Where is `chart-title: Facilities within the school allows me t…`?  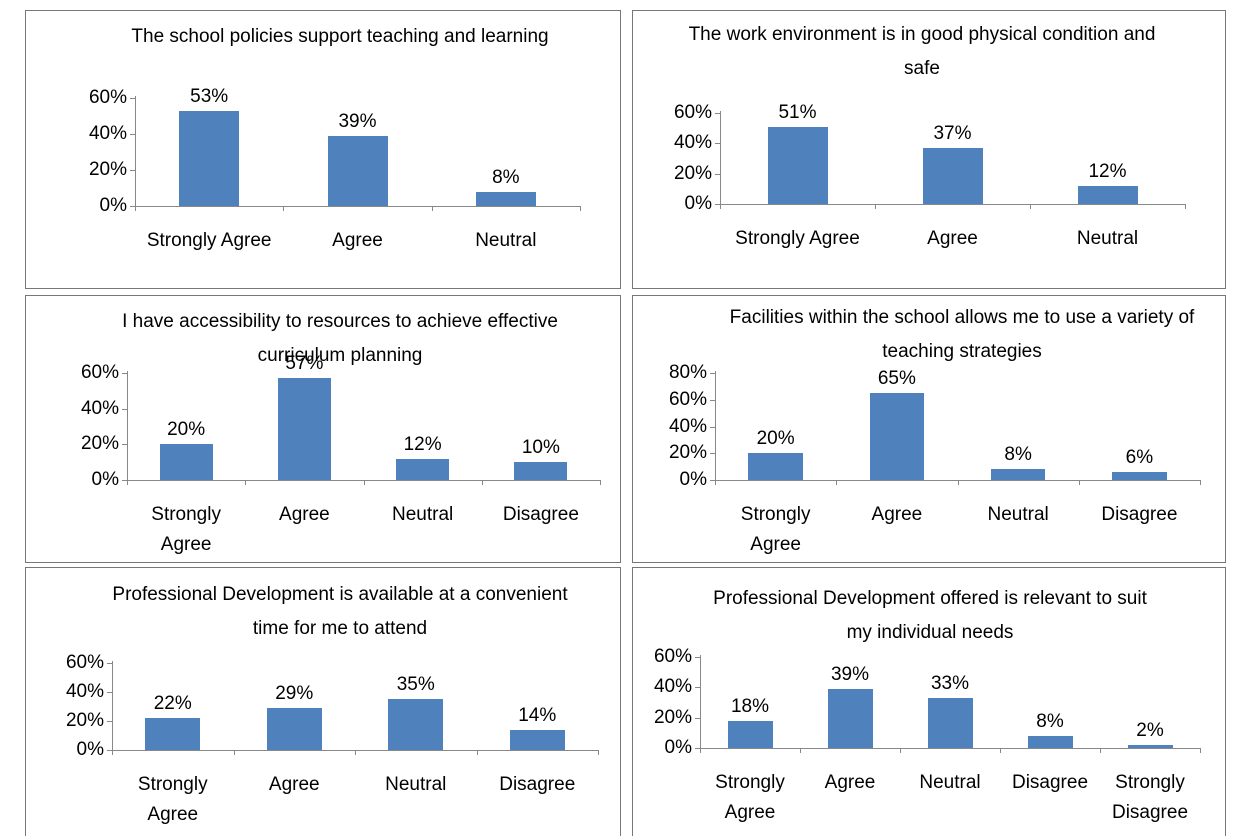
chart-title: Facilities within the school allows me t… is located at coordinates (962, 334).